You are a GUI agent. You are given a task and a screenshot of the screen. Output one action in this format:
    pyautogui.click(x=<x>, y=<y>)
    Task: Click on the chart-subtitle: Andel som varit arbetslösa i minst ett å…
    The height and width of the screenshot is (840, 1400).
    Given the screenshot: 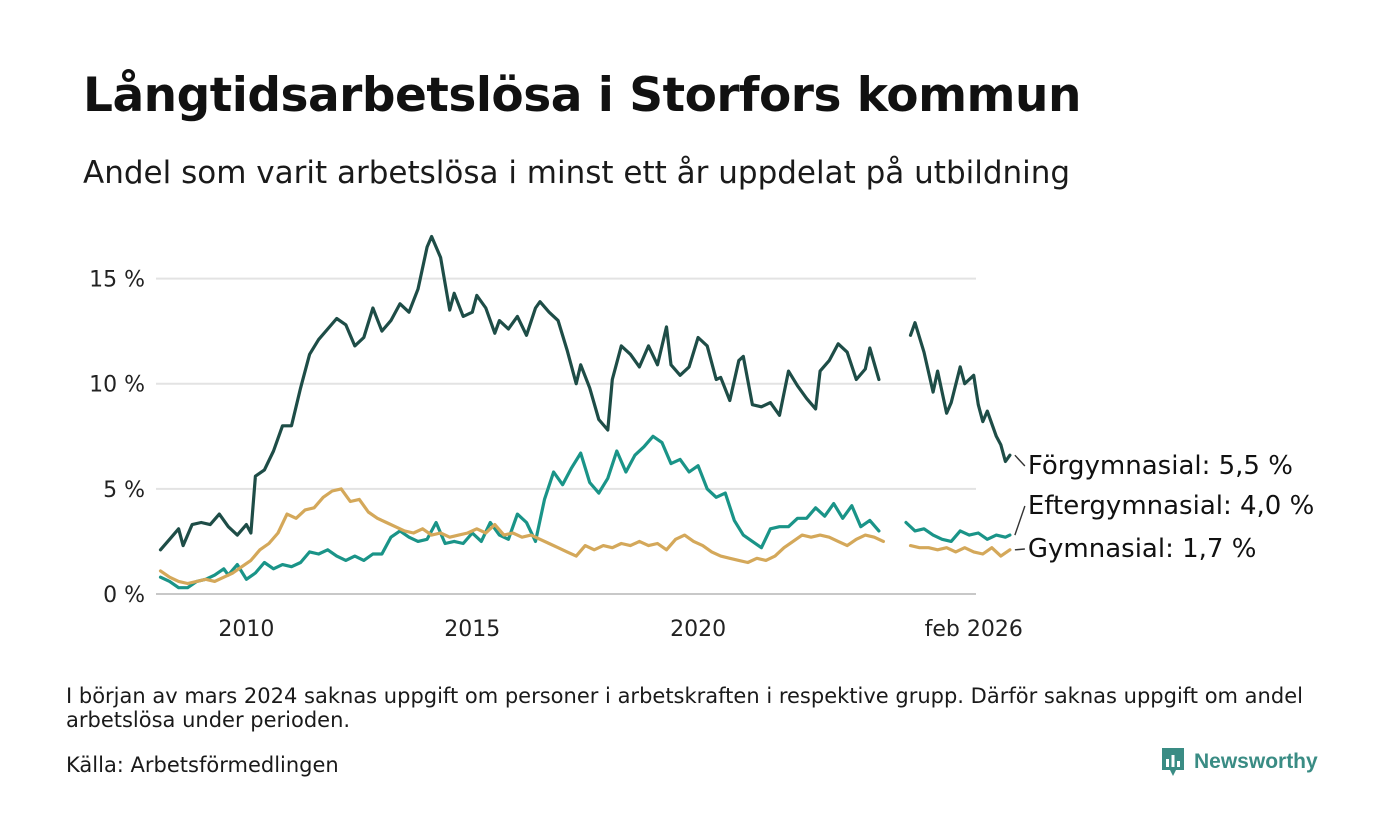 What is the action you would take?
    pyautogui.click(x=577, y=173)
    